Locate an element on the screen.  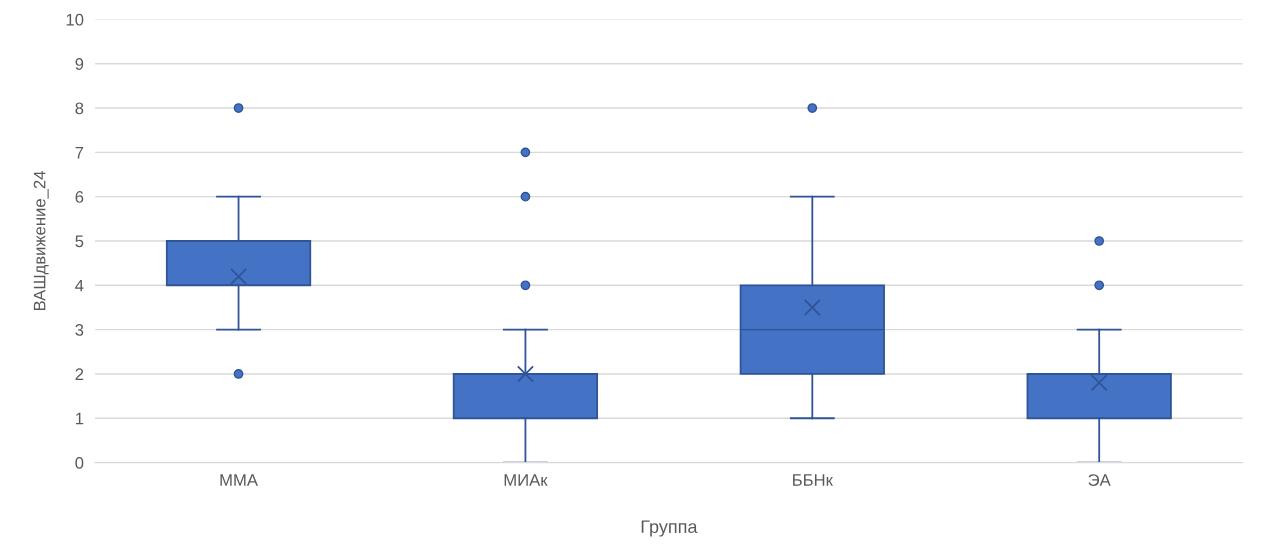
y-tick-label: 5 is located at coordinates (79, 241).